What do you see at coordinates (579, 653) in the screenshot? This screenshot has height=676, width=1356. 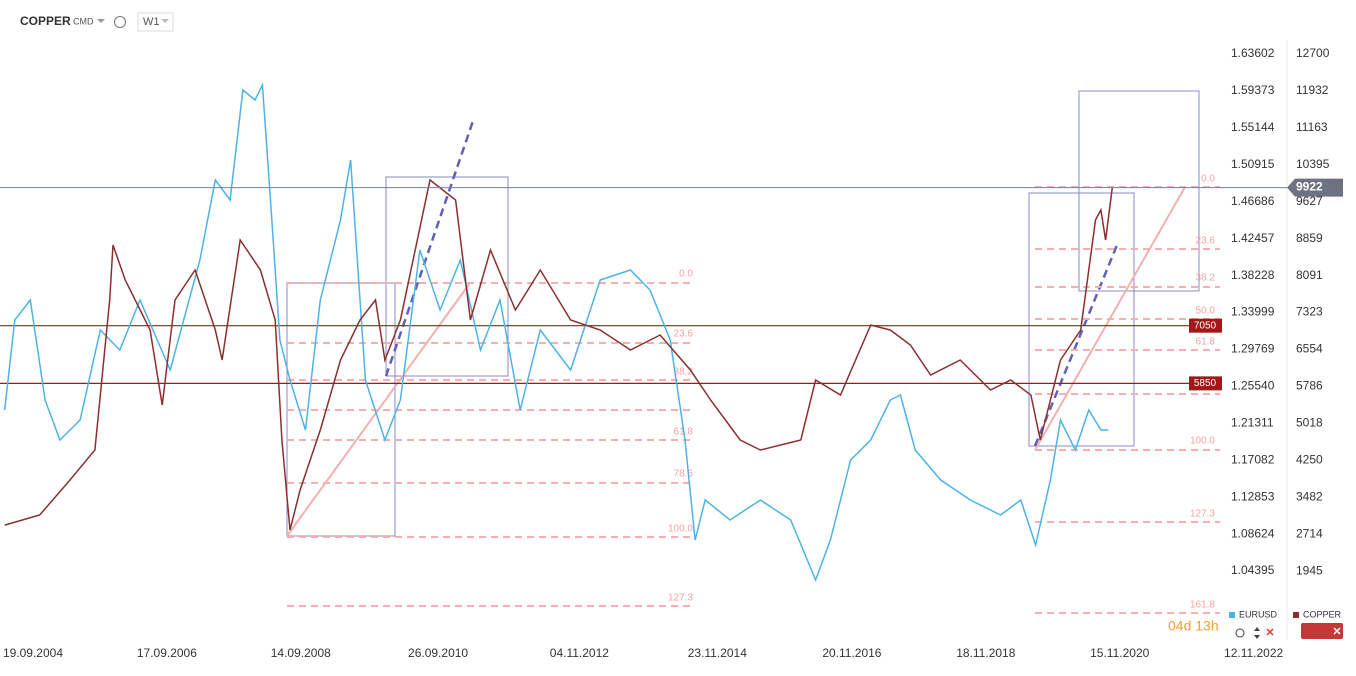 I see `x-tick-label: 04.11.2012` at bounding box center [579, 653].